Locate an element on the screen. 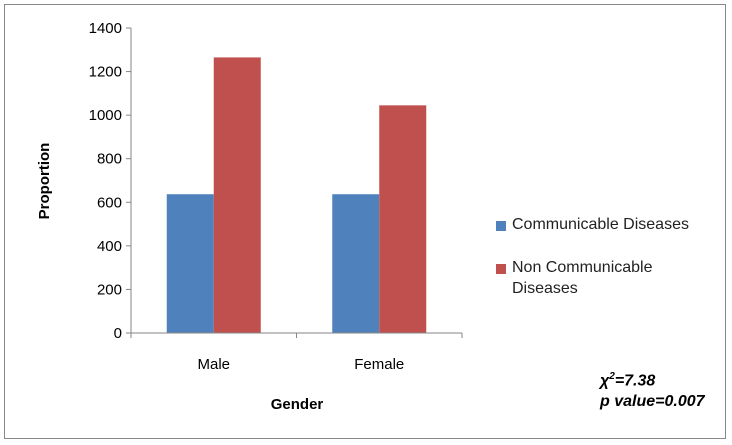 This screenshot has height=445, width=732. legend-label-non-communicable: Non Communicable Diseases is located at coordinates (582, 278).